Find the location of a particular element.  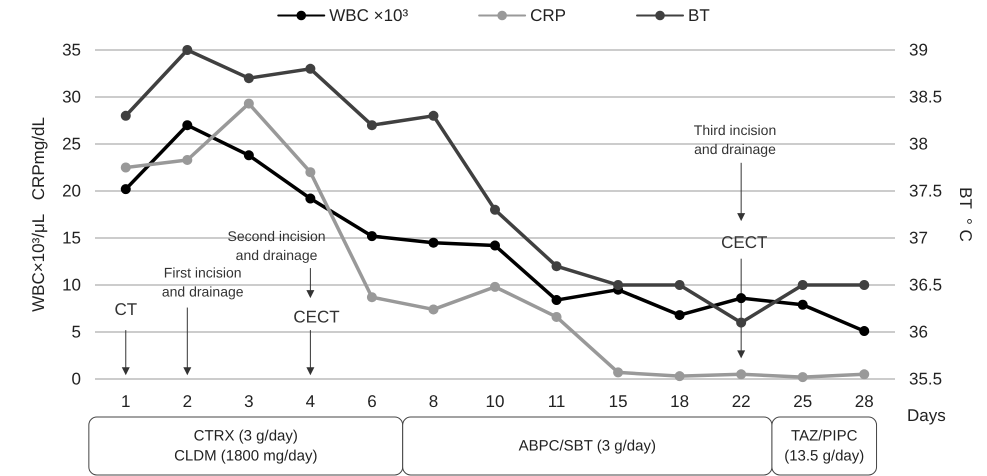

x-tick-label: 22 is located at coordinates (741, 401).